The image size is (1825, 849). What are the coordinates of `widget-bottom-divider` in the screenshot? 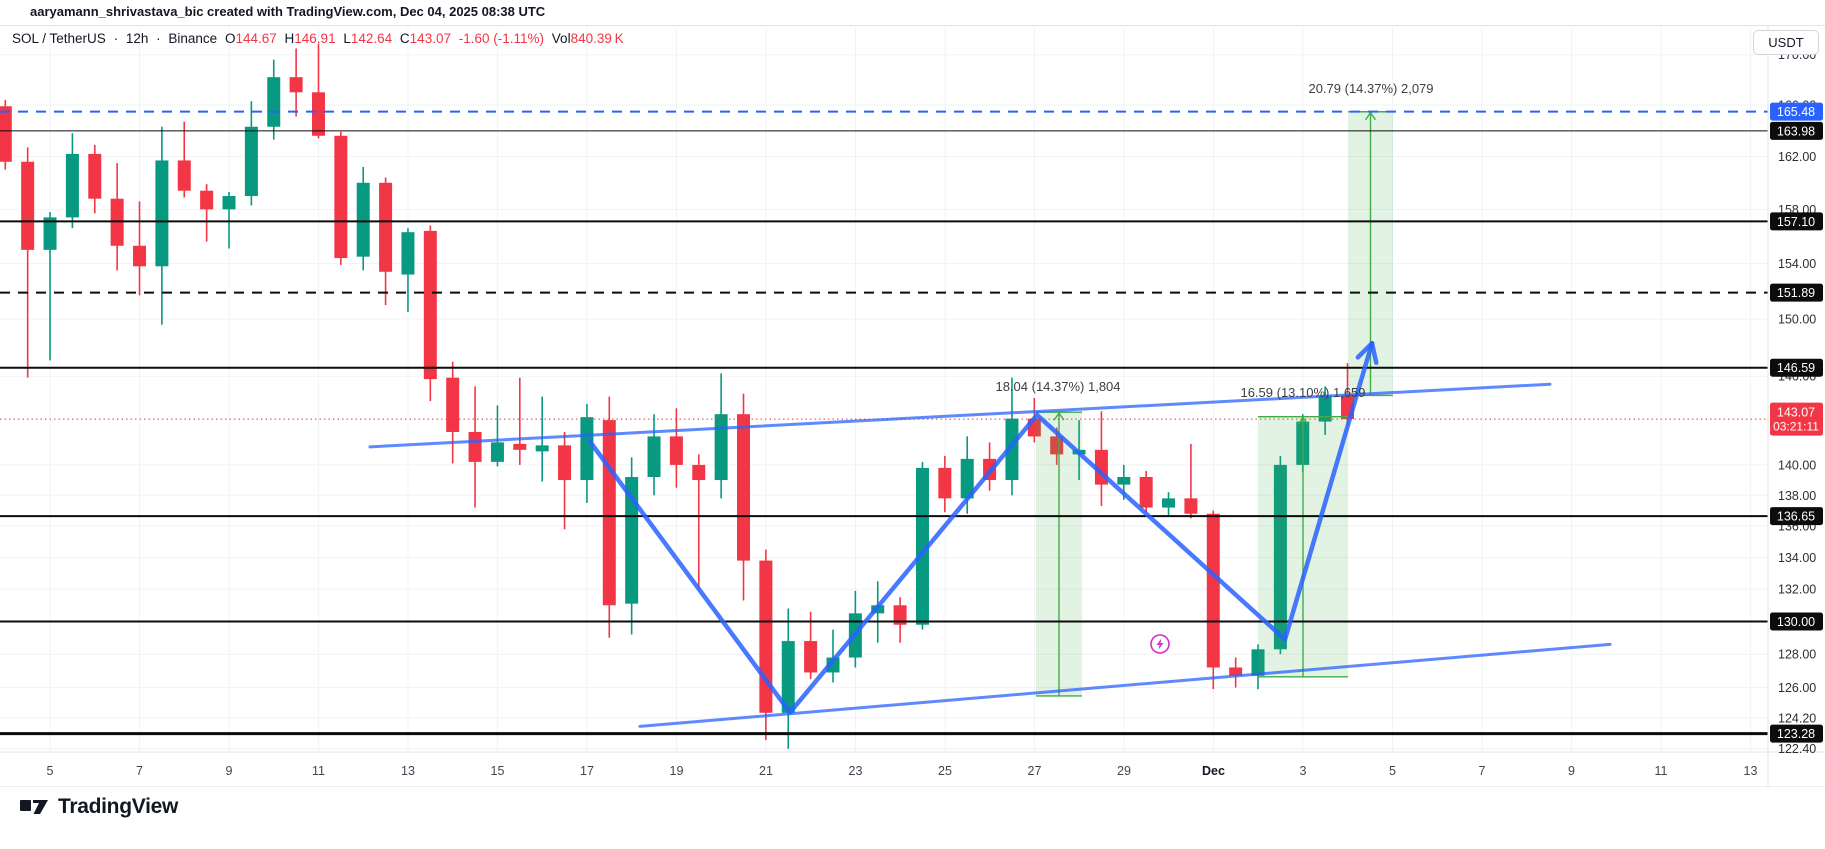 It's located at (912, 786).